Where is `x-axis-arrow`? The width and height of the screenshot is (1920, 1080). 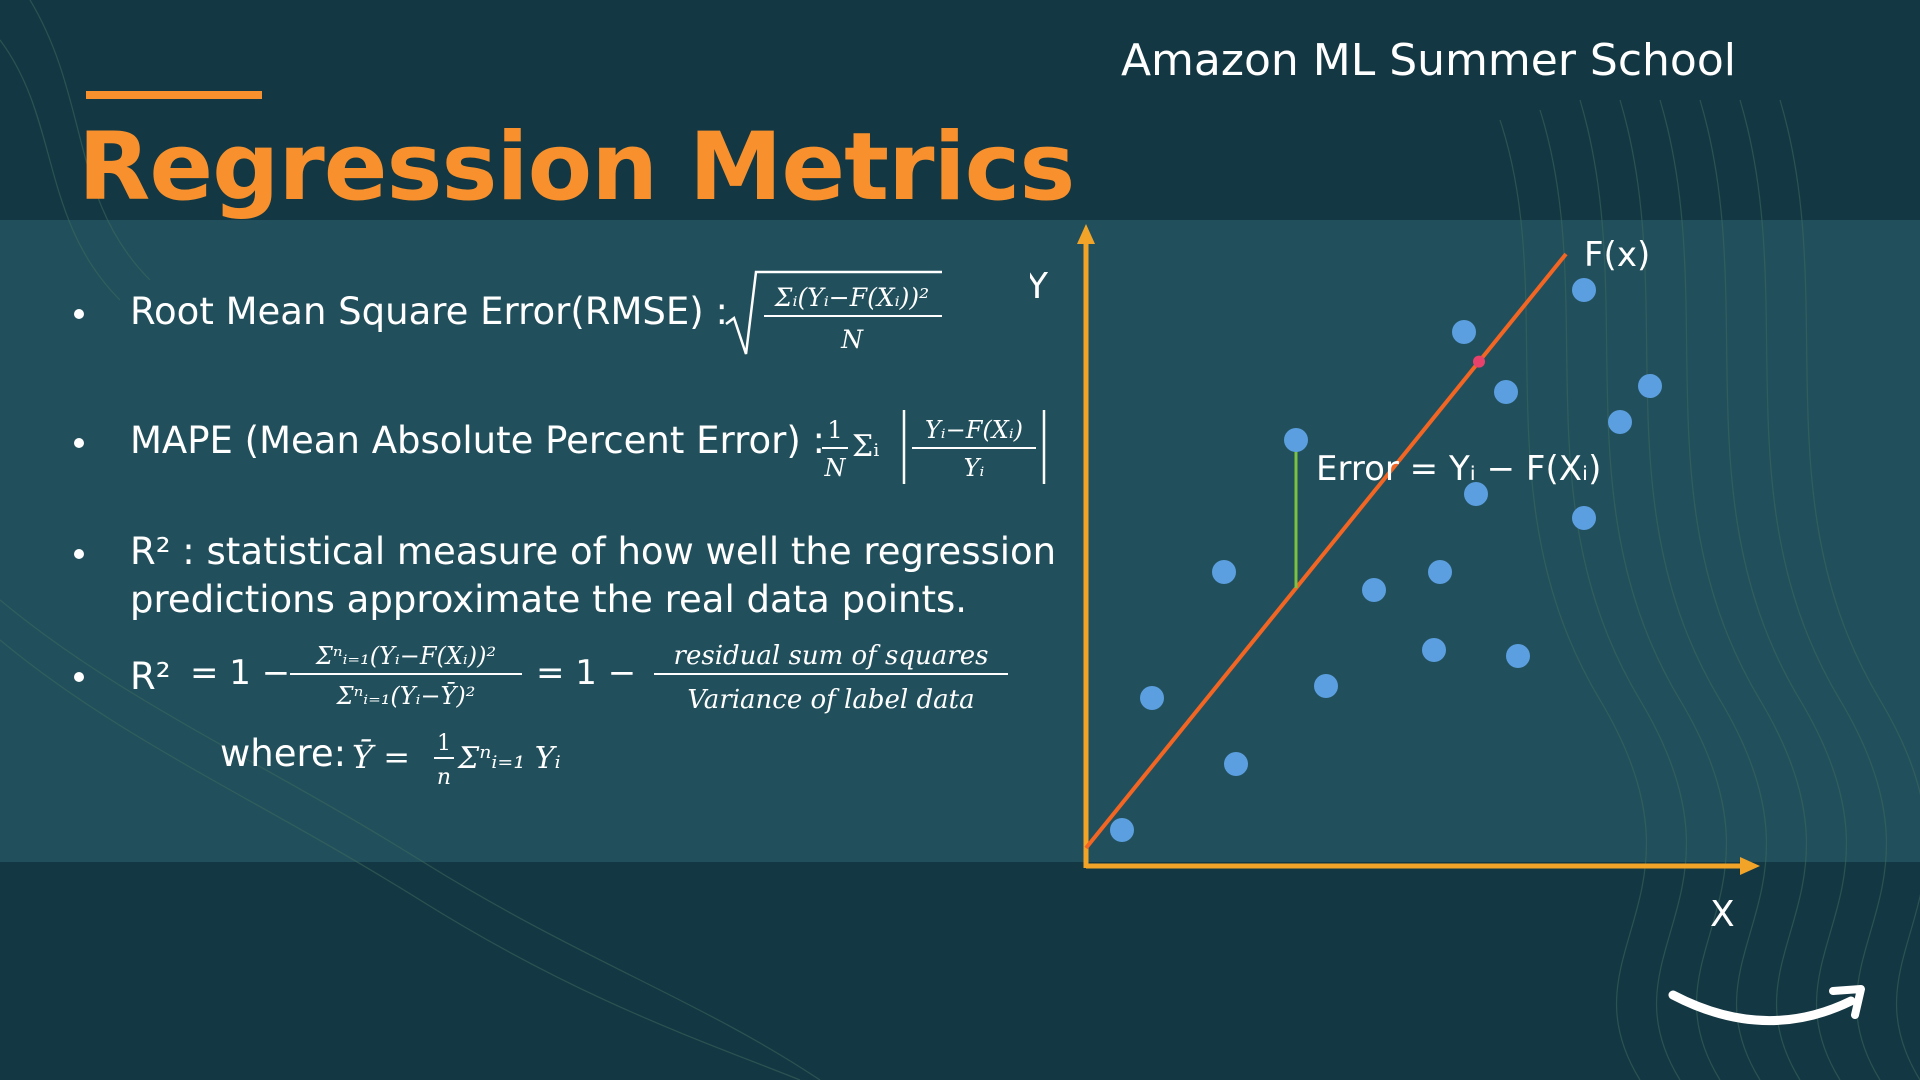 x-axis-arrow is located at coordinates (1750, 866).